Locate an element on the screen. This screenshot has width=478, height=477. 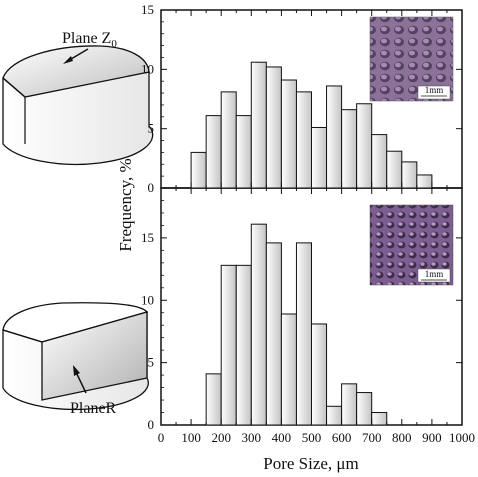
bottom-ytick-label-15: 15 is located at coordinates (147, 237).